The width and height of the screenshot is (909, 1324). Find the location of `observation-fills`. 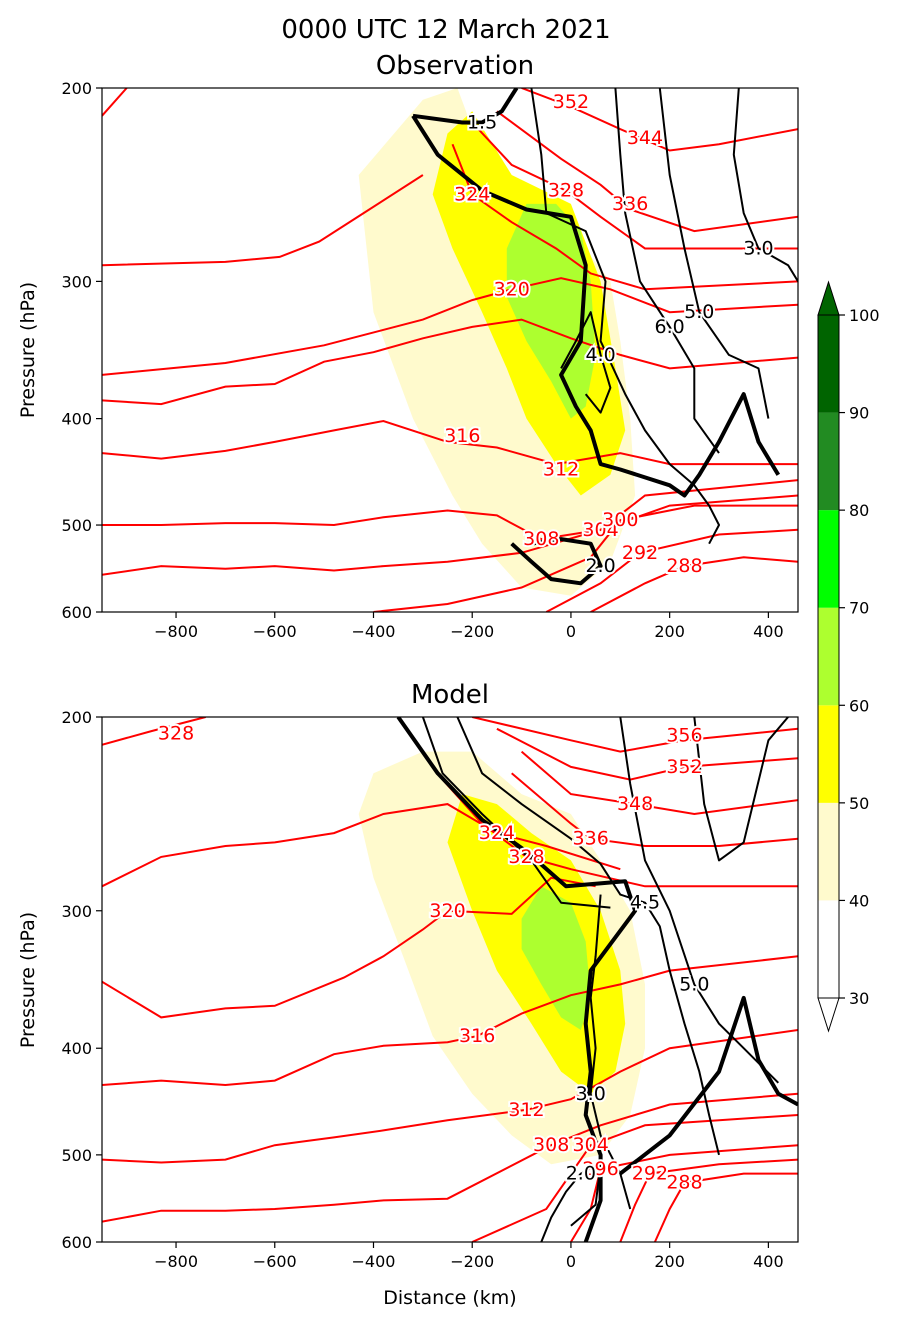

observation-fills is located at coordinates (497, 342).